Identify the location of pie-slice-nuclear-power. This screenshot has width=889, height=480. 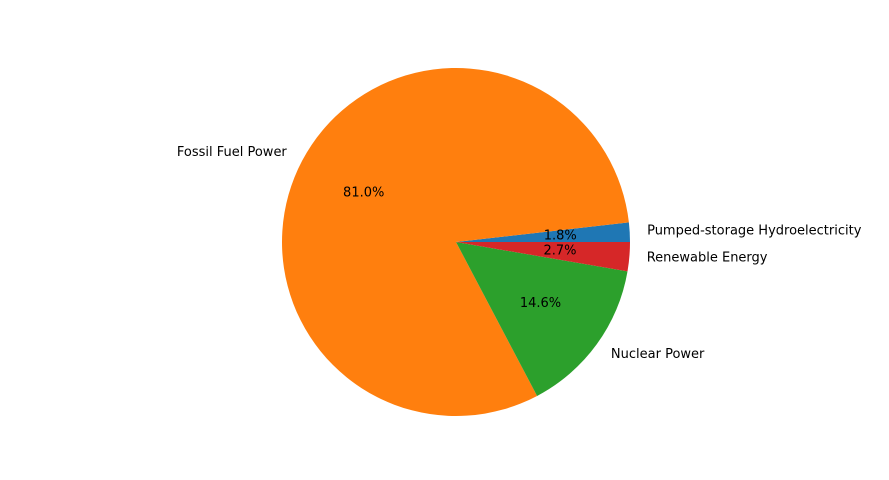
(542, 319).